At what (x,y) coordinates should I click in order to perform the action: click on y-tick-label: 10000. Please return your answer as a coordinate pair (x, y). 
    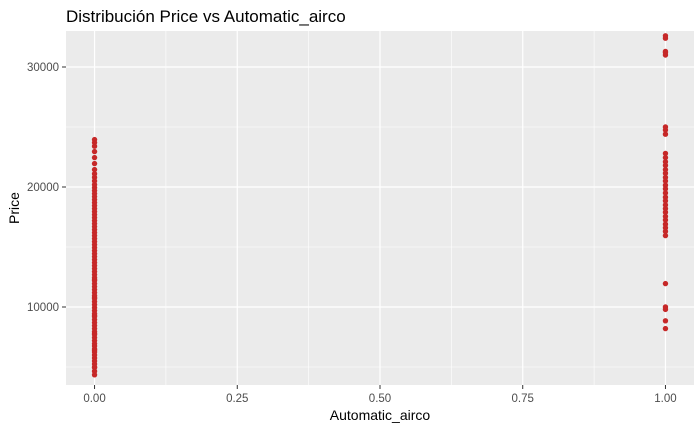
    Looking at the image, I should click on (43, 308).